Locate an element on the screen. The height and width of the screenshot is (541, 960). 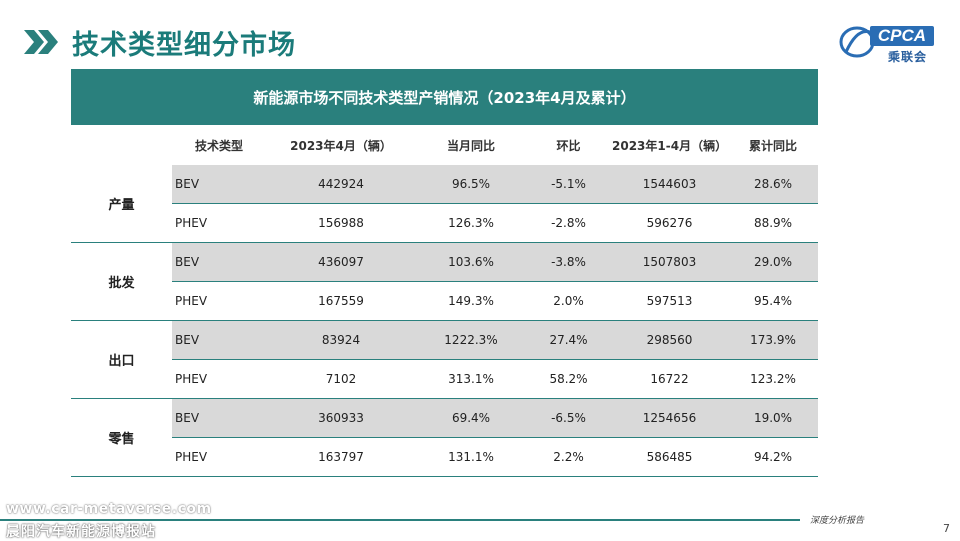
mom-cell: 58.2% is located at coordinates (568, 379).